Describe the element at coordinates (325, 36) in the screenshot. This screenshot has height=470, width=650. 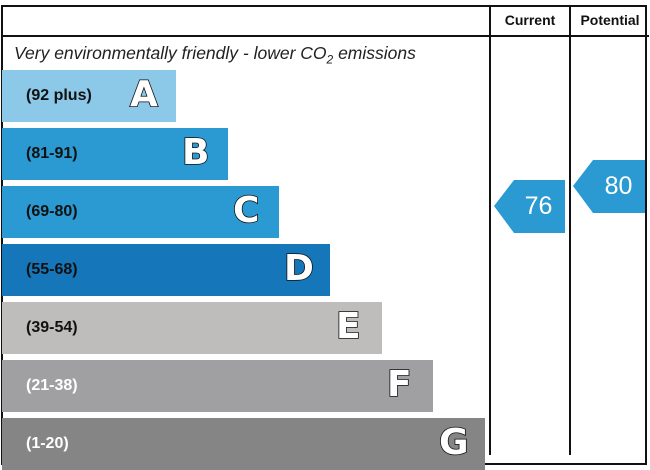
I see `header-divider` at that location.